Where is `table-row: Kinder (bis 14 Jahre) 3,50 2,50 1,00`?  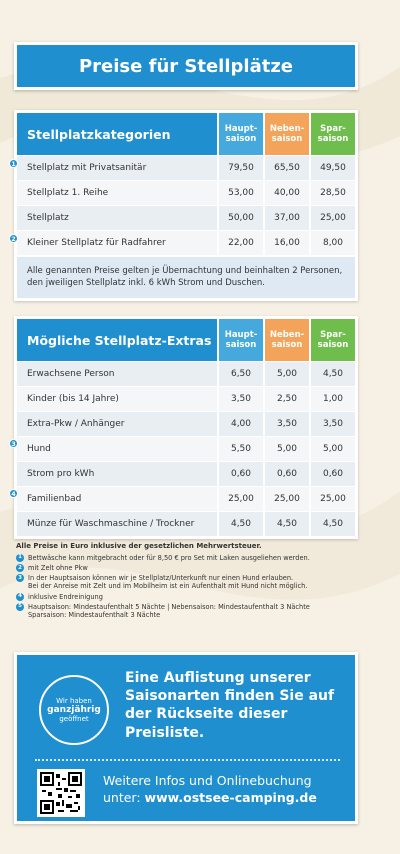 table-row: Kinder (bis 14 Jahre) 3,50 2,50 1,00 is located at coordinates (186, 399).